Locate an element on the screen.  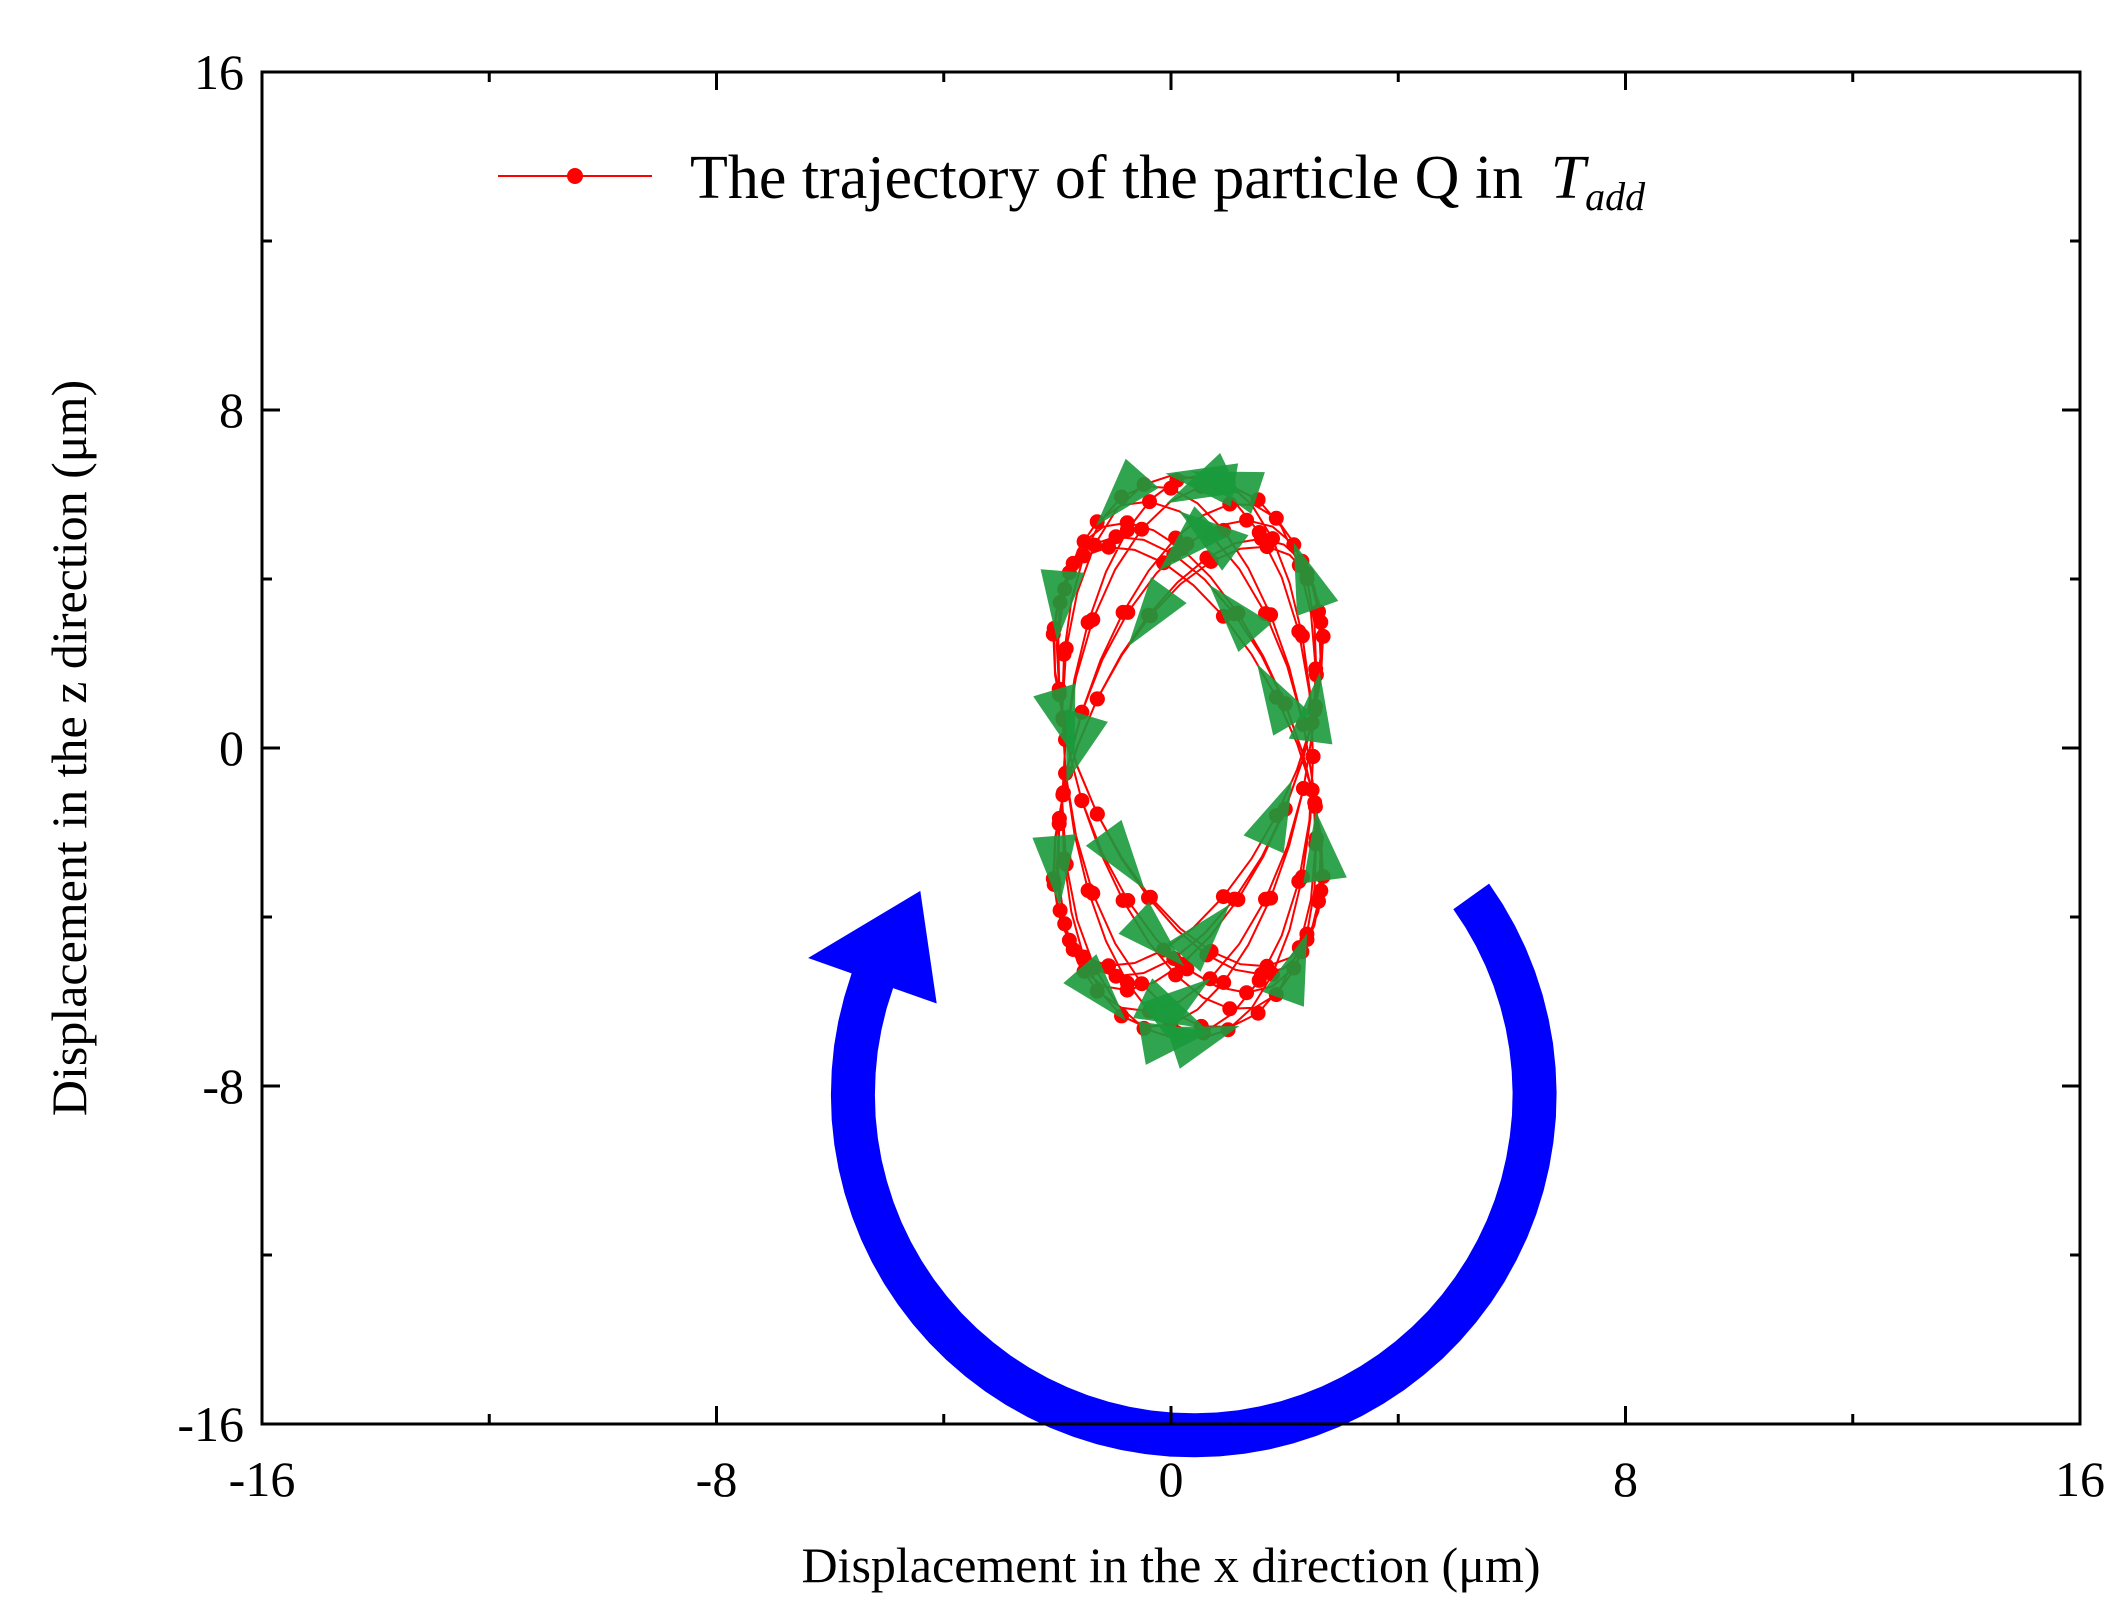
x-tick-label: -16 is located at coordinates (262, 1479).